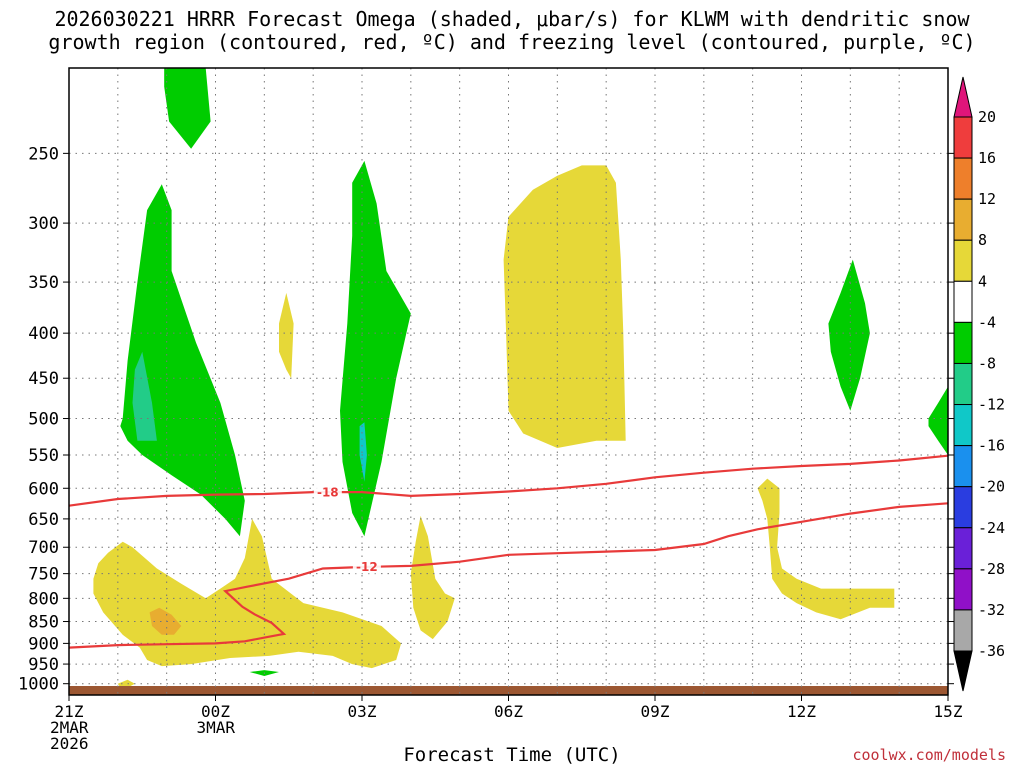 Image resolution: width=1024 pixels, height=768 pixels. I want to click on y-tick-label-500: 500, so click(43, 420).